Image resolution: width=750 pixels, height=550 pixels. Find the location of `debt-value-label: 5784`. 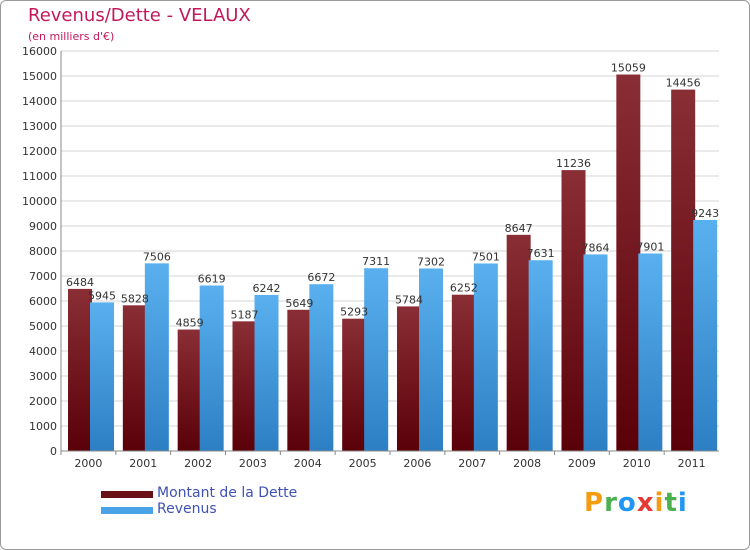

debt-value-label: 5784 is located at coordinates (409, 299).